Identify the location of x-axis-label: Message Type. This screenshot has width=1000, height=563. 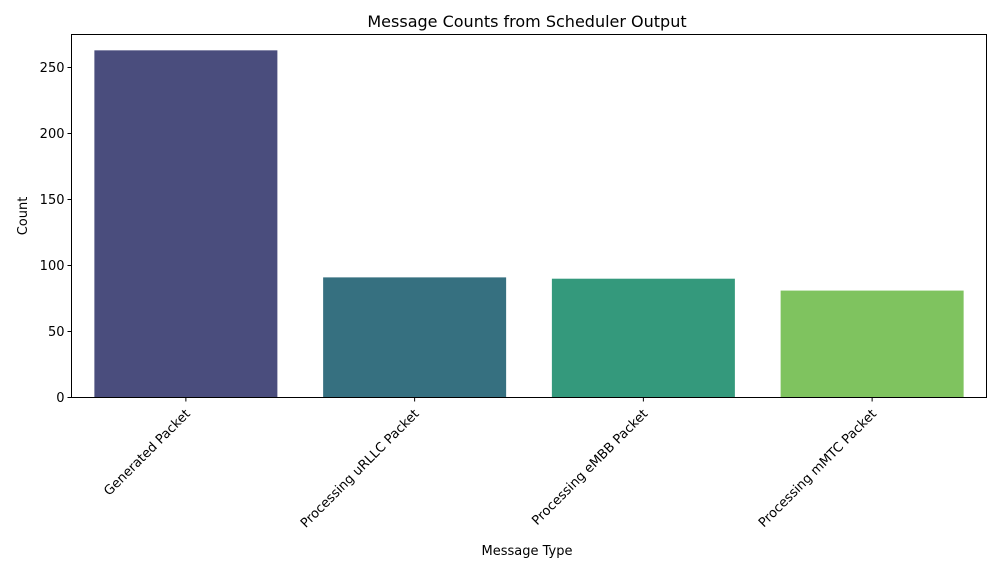
(527, 551).